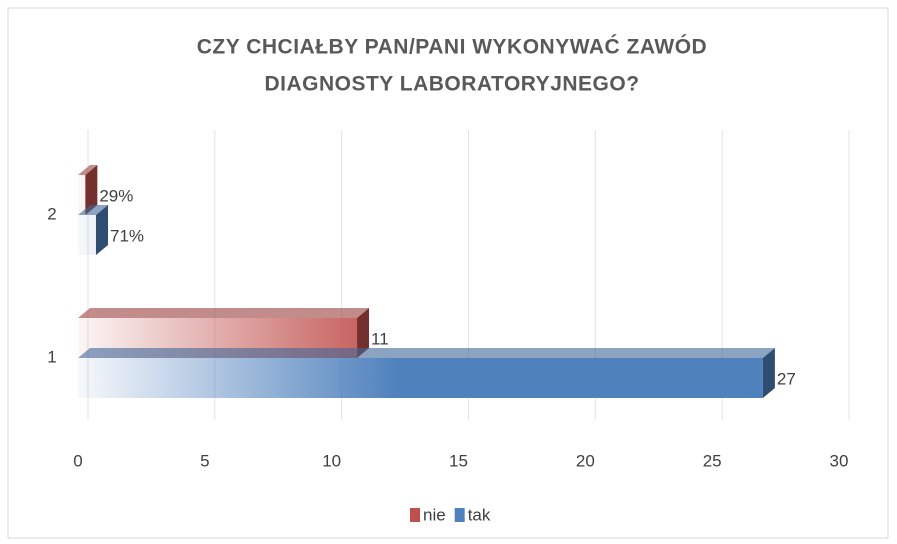  What do you see at coordinates (452, 47) in the screenshot?
I see `chart-title: CZY CHCIAŁBY PAN/PANI WYKONYWAĆ ZAWÓD` at bounding box center [452, 47].